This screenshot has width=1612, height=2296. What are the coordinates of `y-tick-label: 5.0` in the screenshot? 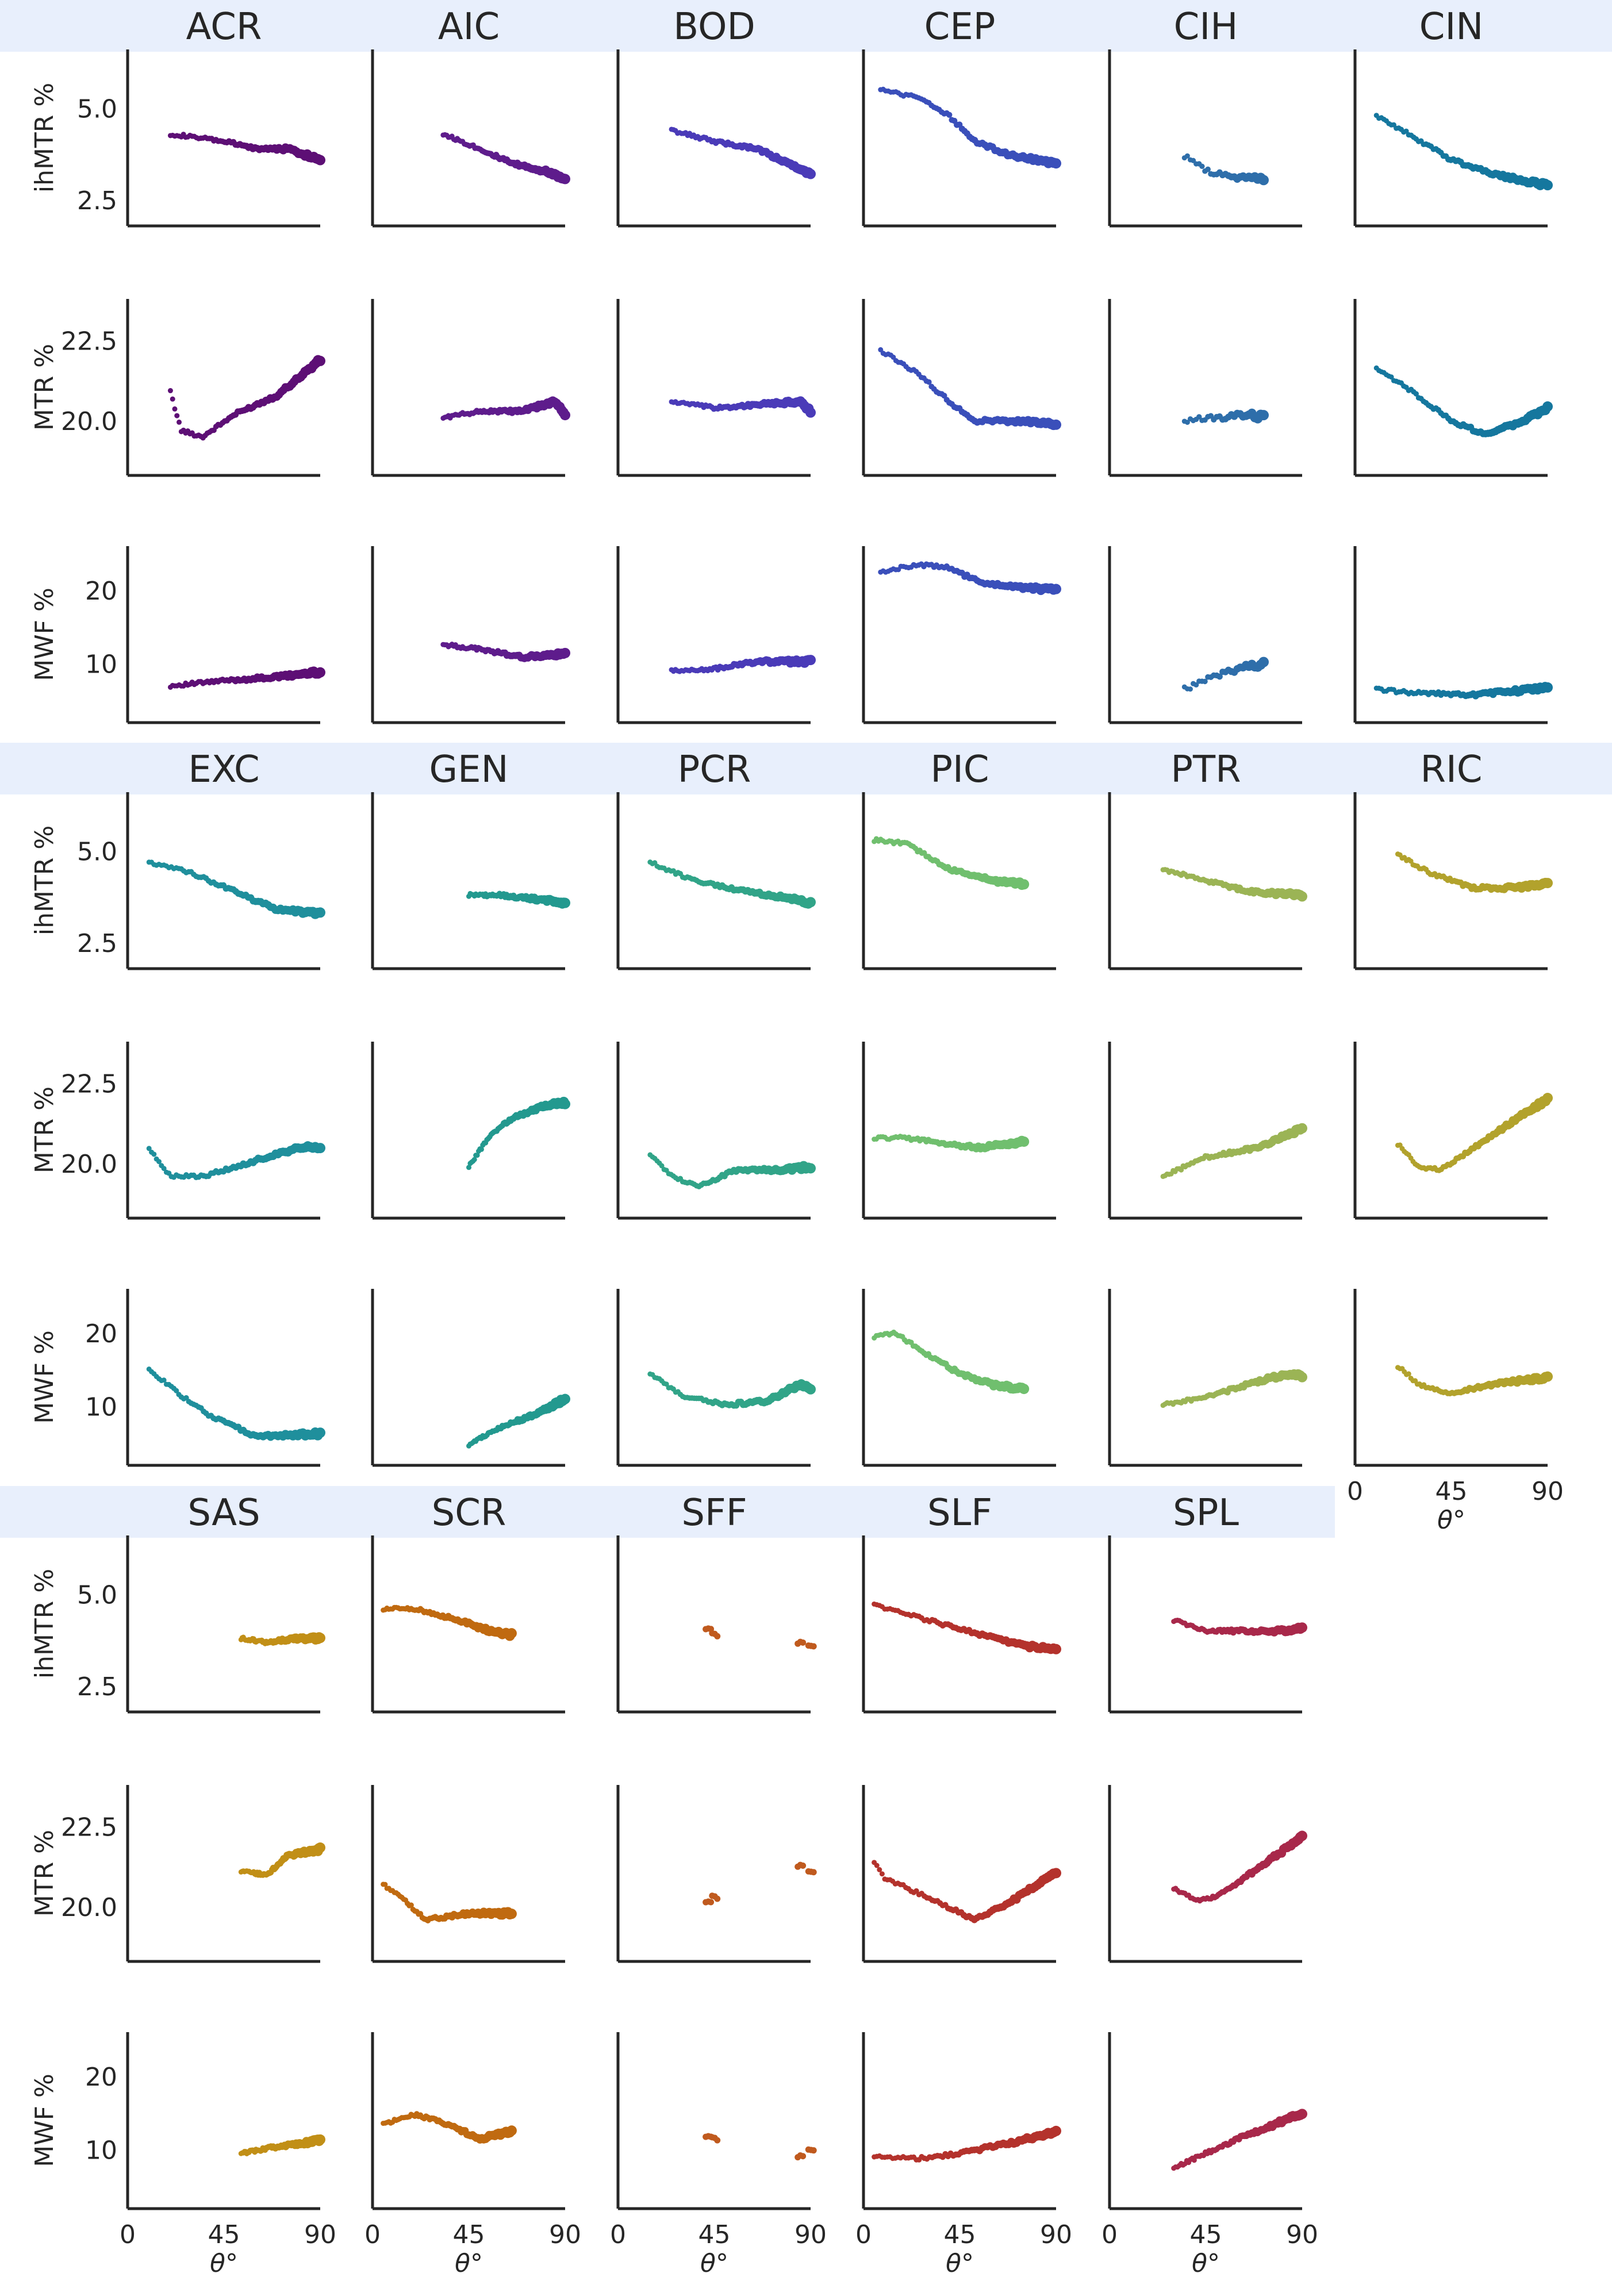 It's located at (97, 109).